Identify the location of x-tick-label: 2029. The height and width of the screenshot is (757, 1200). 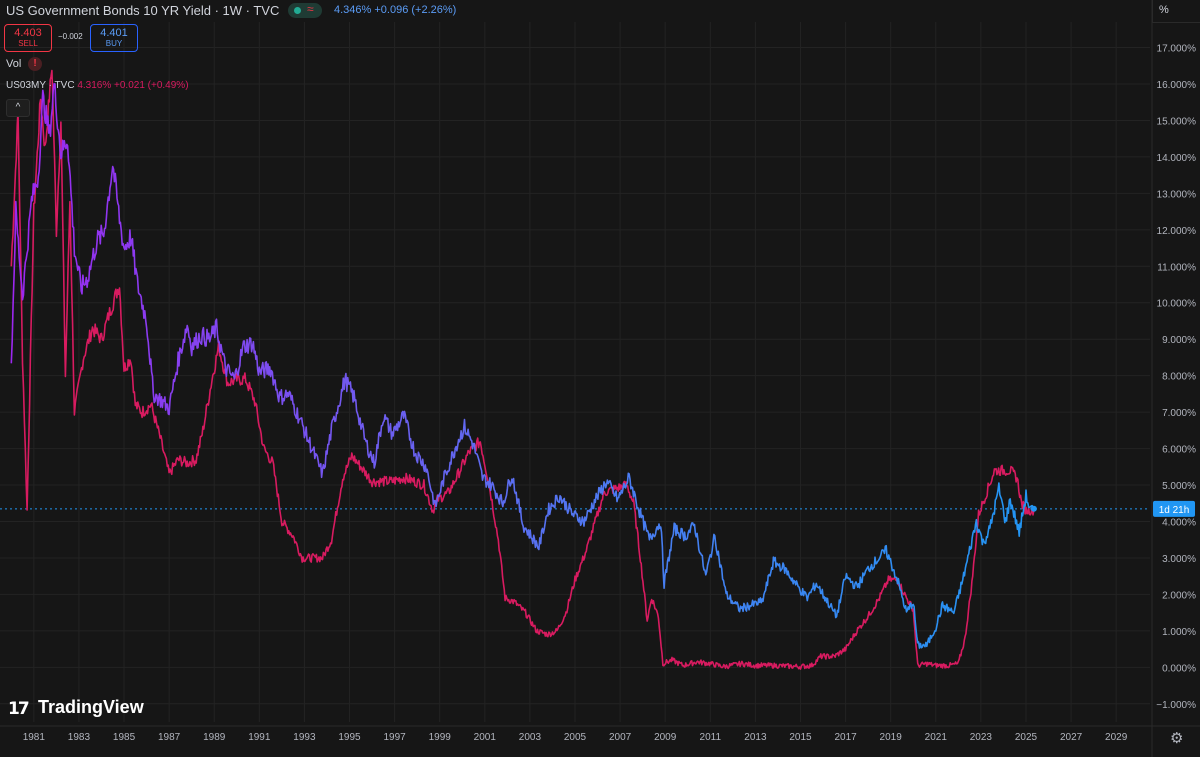
(1116, 737).